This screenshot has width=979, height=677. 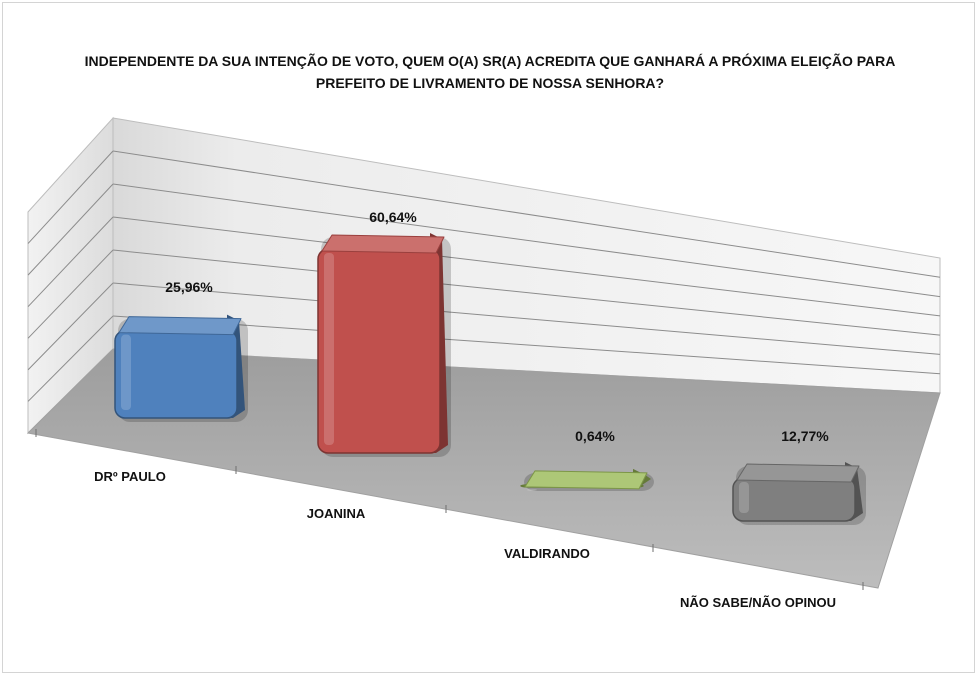 I want to click on chart-title-line-2: PREFEITO DE LIVRAMENTO DE NOSSA SENHORA?, so click(x=490, y=83).